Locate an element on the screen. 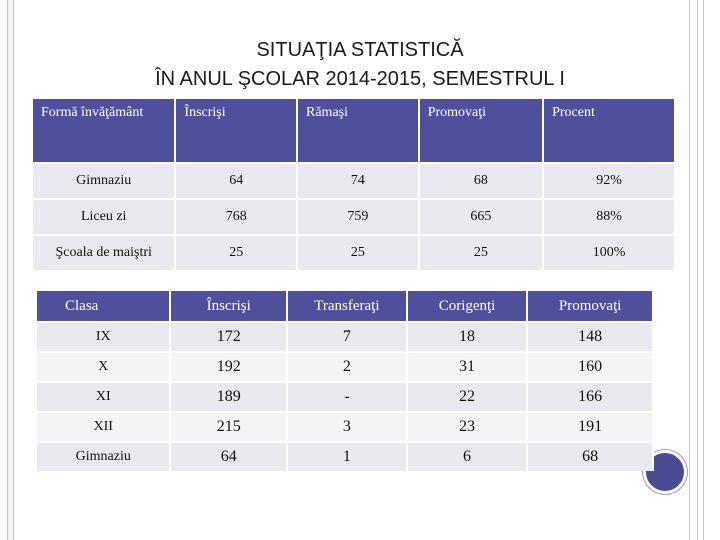 This screenshot has width=720, height=540. cell-ramasi: 74 is located at coordinates (358, 180).